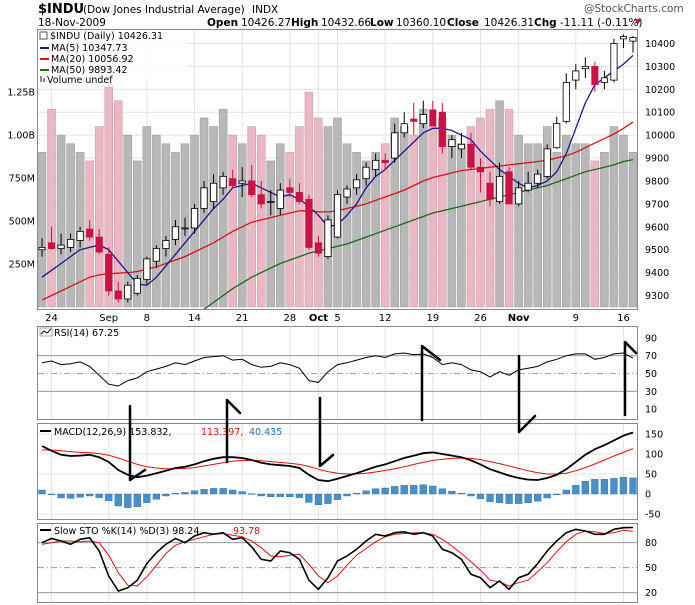 The image size is (695, 605). What do you see at coordinates (651, 568) in the screenshot?
I see `sto-tick: 50` at bounding box center [651, 568].